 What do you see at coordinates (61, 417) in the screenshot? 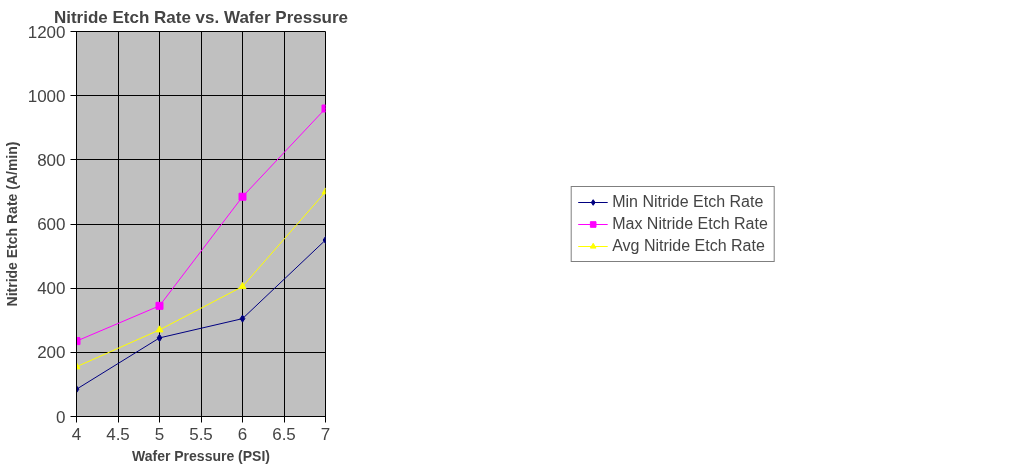
I see `y-tick-label: 0` at bounding box center [61, 417].